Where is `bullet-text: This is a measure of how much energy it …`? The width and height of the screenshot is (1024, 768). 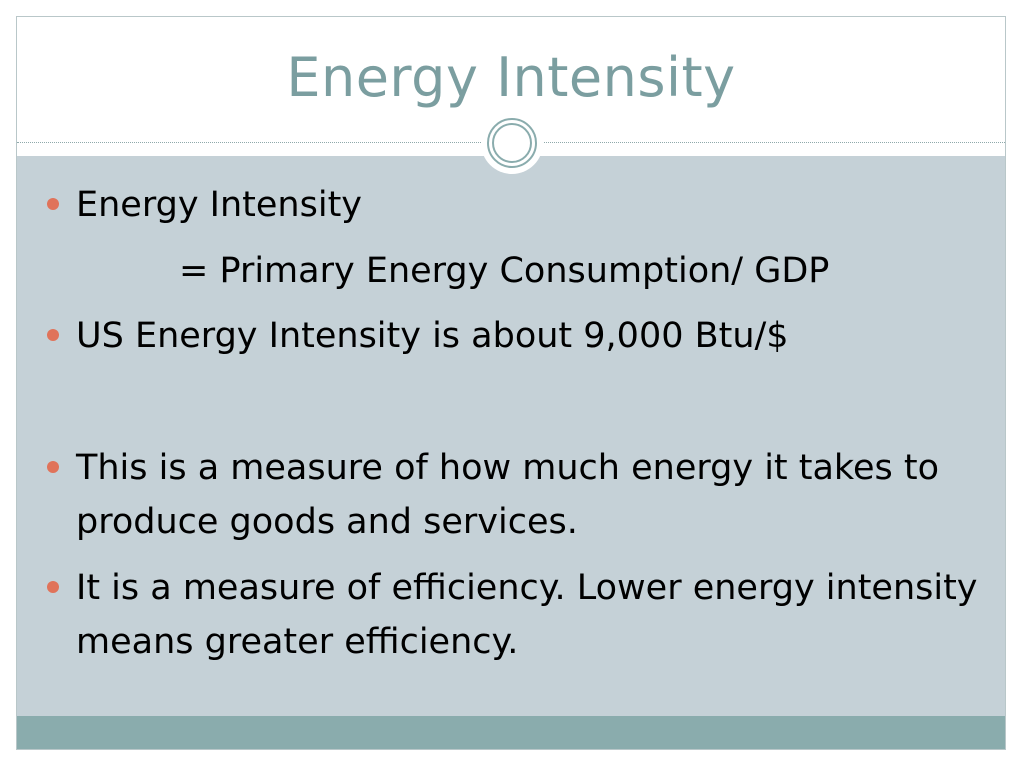 bullet-text: This is a measure of how much energy it … is located at coordinates (507, 495).